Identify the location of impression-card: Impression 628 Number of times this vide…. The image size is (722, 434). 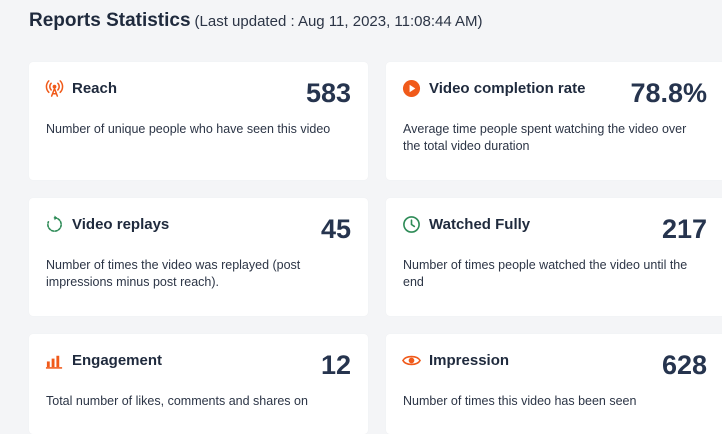
(554, 384).